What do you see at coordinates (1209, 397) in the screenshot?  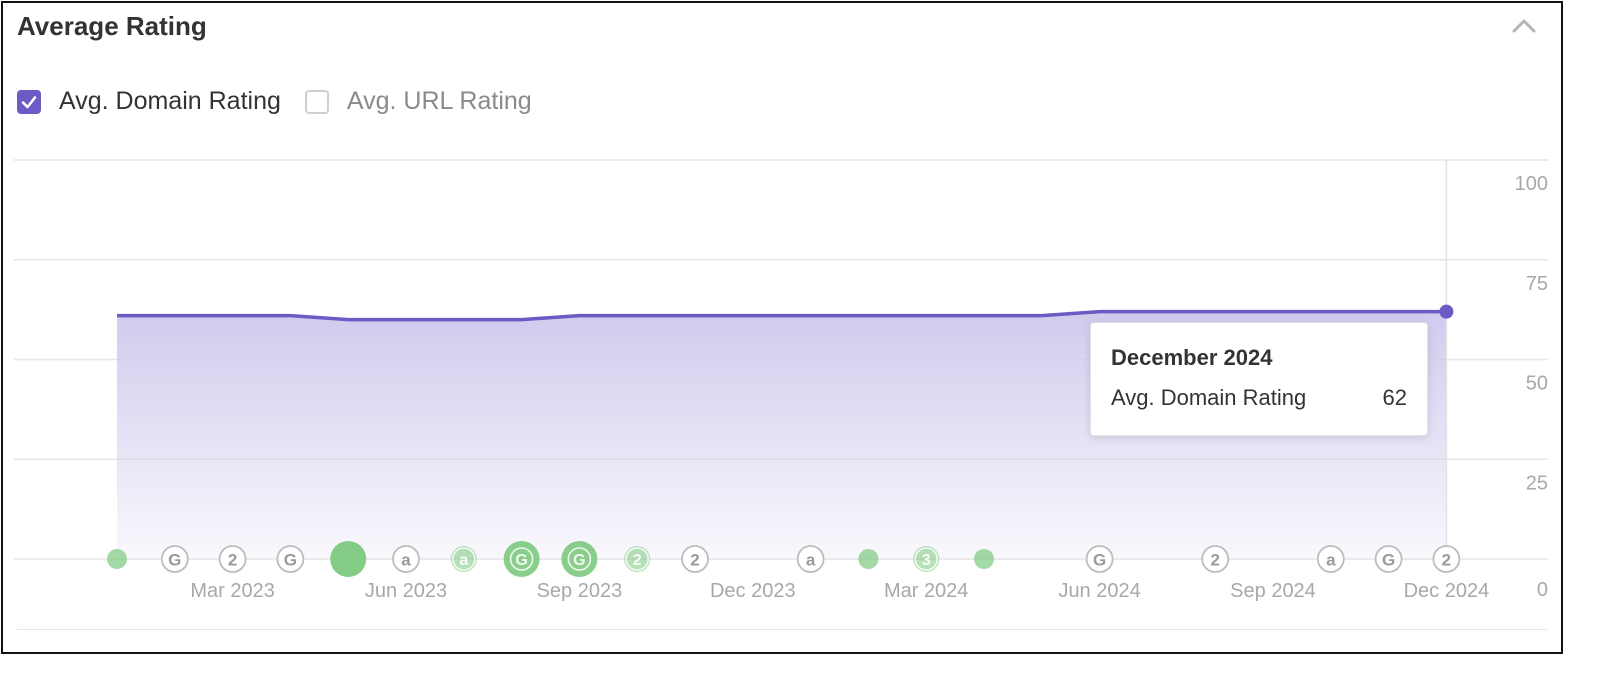 I see `tooltip-label: Avg. Domain Rating` at bounding box center [1209, 397].